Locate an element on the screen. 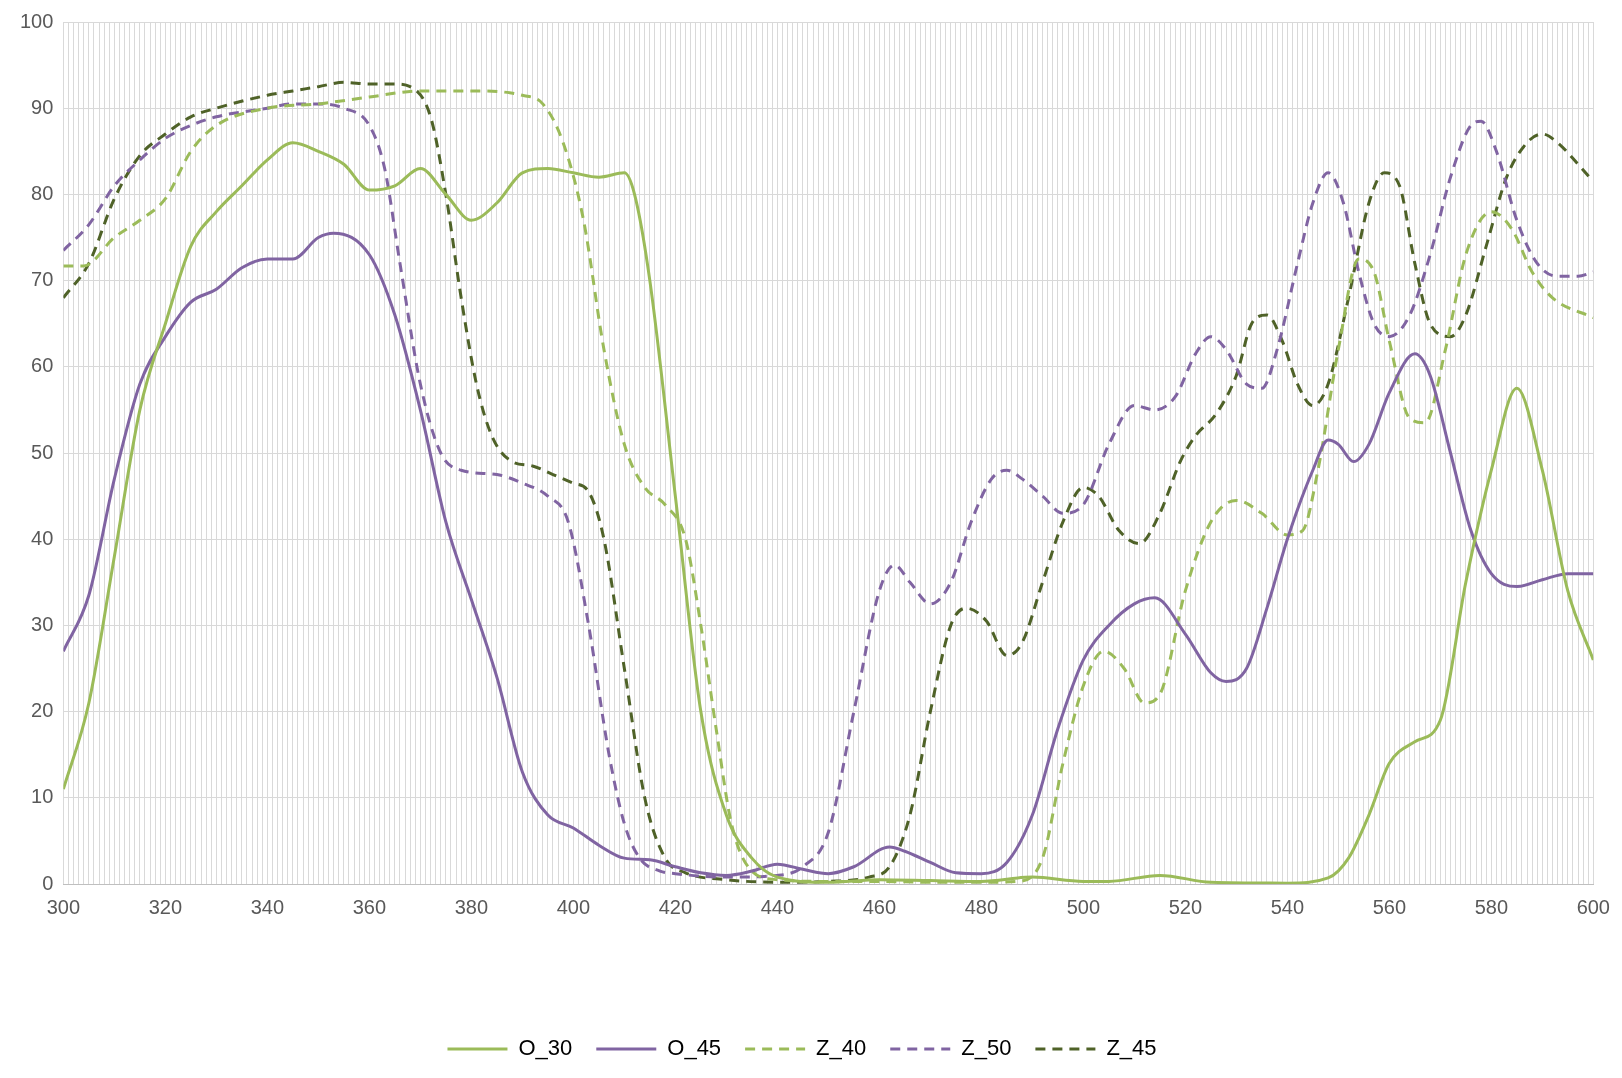 The height and width of the screenshot is (1078, 1622). x-tick-label: 400 is located at coordinates (573, 906).